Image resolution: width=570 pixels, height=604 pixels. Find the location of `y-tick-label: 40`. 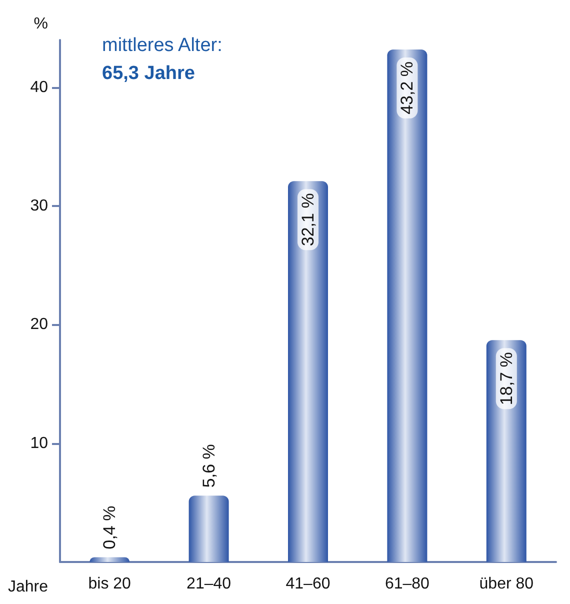

y-tick-label: 40 is located at coordinates (39, 87).